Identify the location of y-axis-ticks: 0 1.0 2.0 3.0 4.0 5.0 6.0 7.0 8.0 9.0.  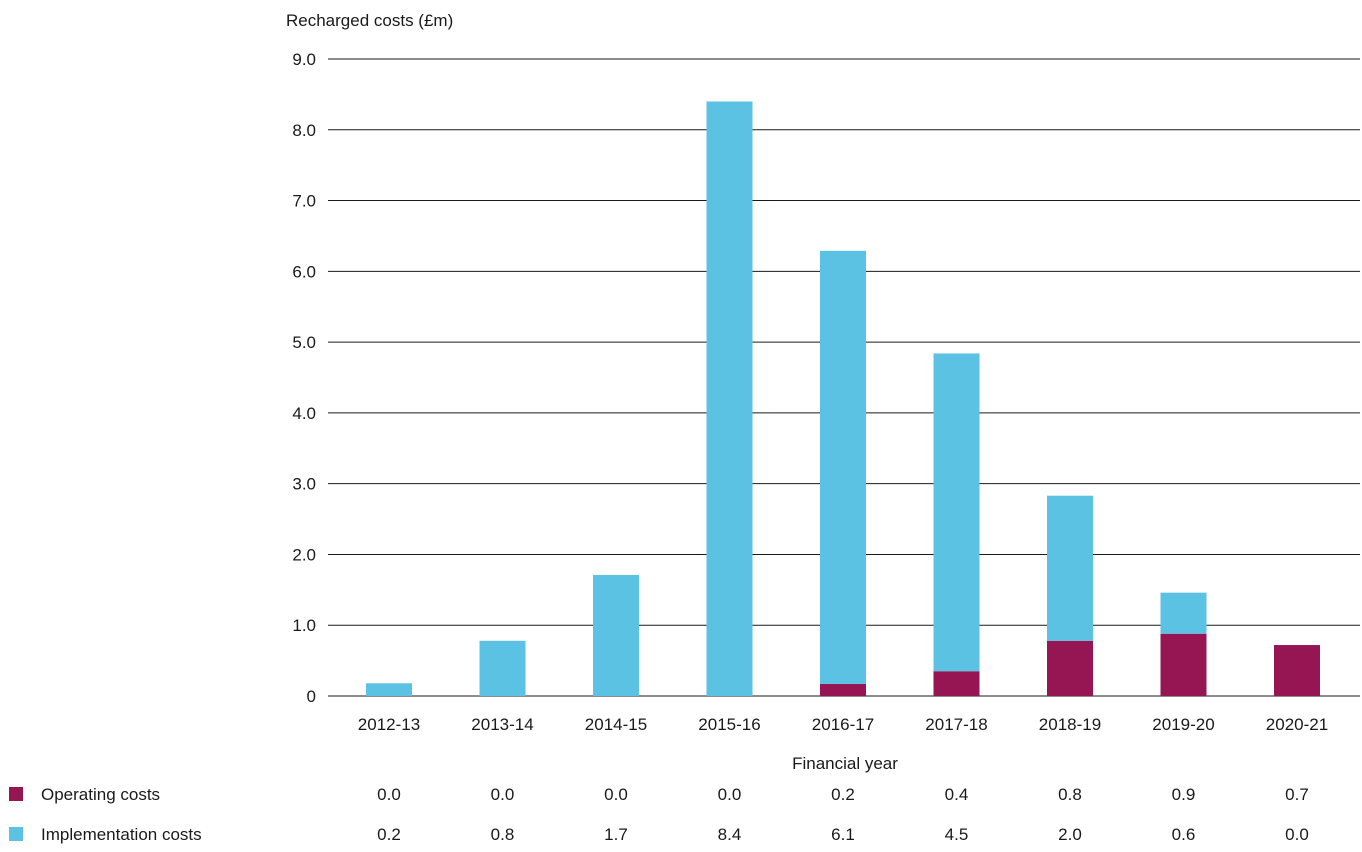
(304, 378).